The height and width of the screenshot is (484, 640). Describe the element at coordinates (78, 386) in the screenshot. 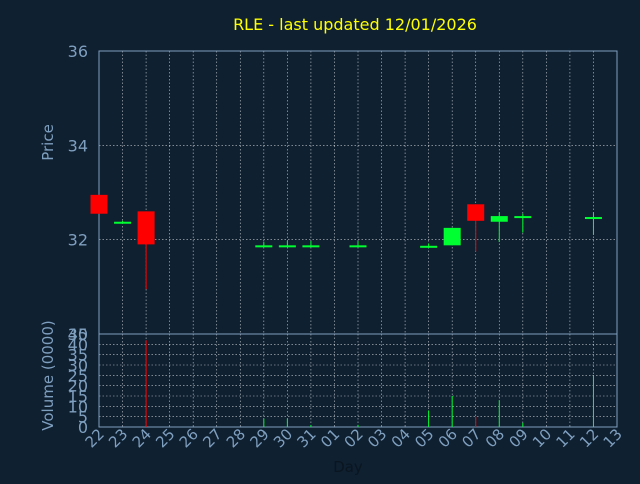

I see `volume-tick-label: 20` at that location.